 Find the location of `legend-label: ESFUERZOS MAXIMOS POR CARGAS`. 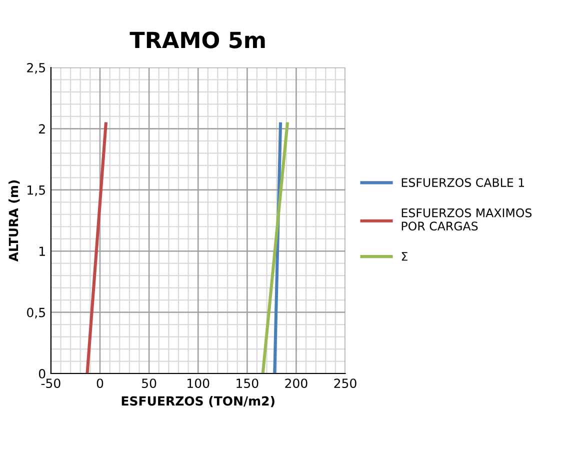

legend-label: ESFUERZOS MAXIMOS POR CARGAS is located at coordinates (467, 219).